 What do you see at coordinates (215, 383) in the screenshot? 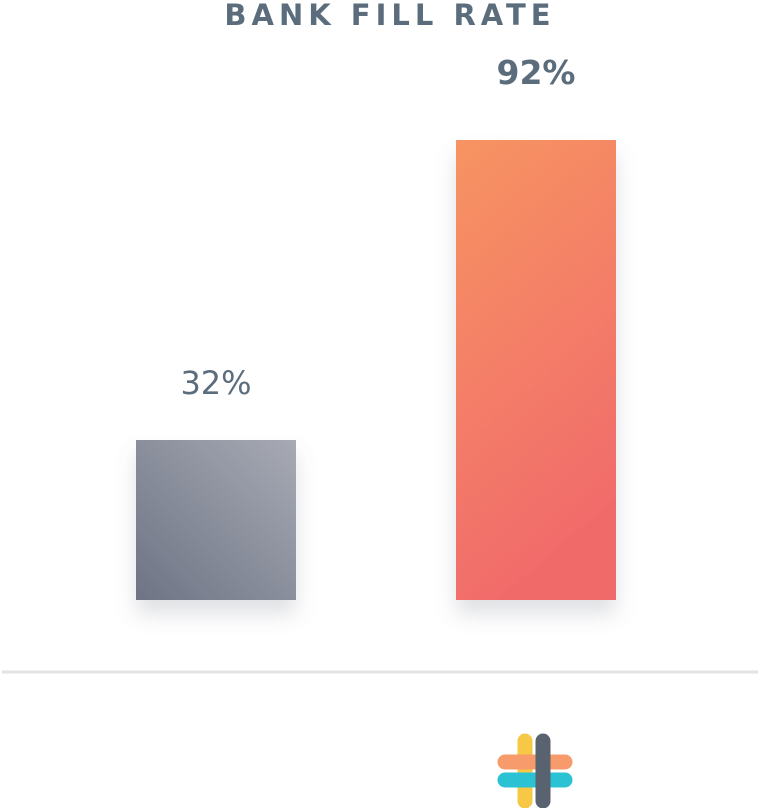
I see `bar-value-label-1: 32%` at bounding box center [215, 383].